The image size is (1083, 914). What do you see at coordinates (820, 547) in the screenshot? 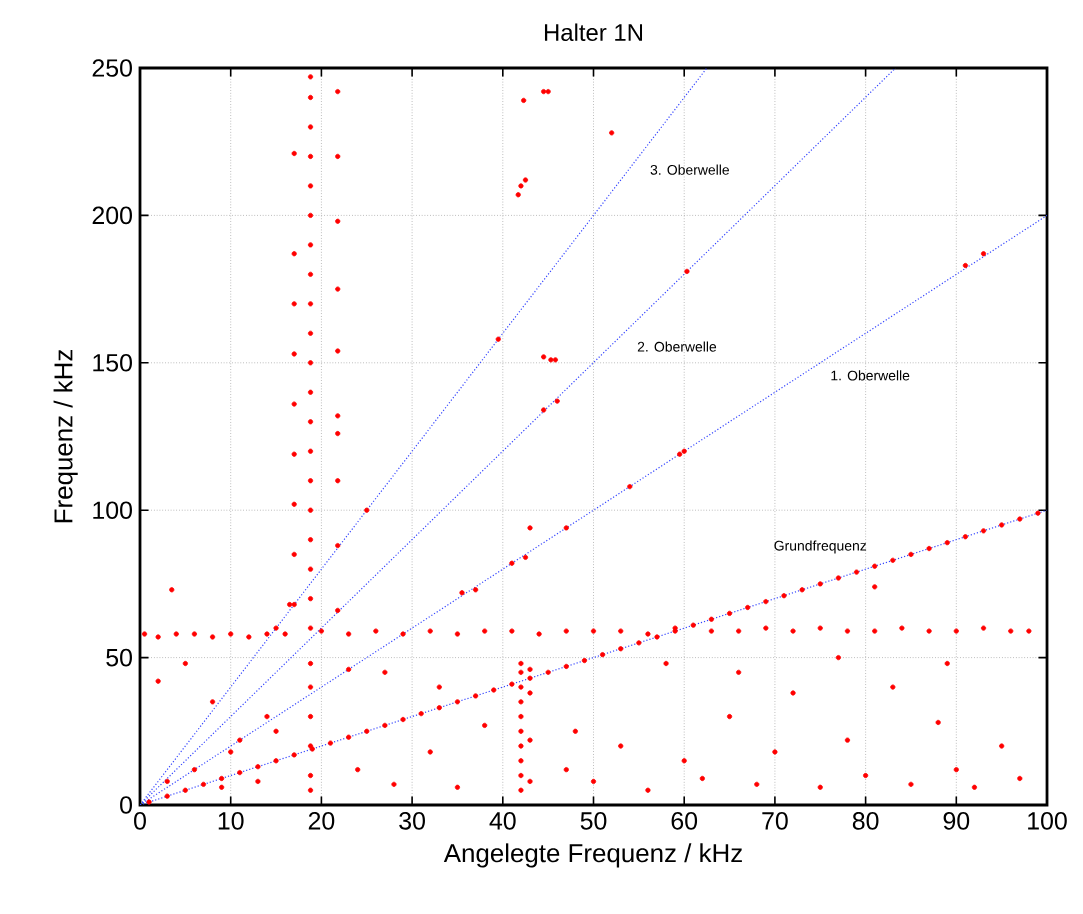
I see `series-label: Grundfrequenz` at bounding box center [820, 547].